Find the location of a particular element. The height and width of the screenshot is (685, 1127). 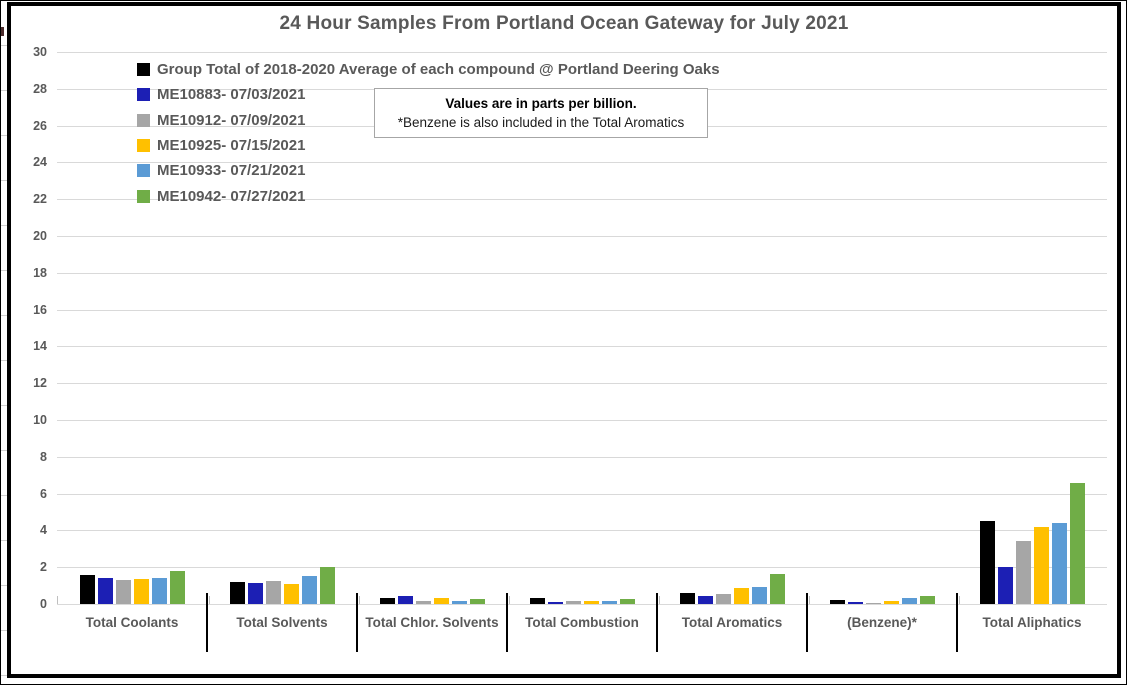

bar--benzene--s4 is located at coordinates (909, 601).